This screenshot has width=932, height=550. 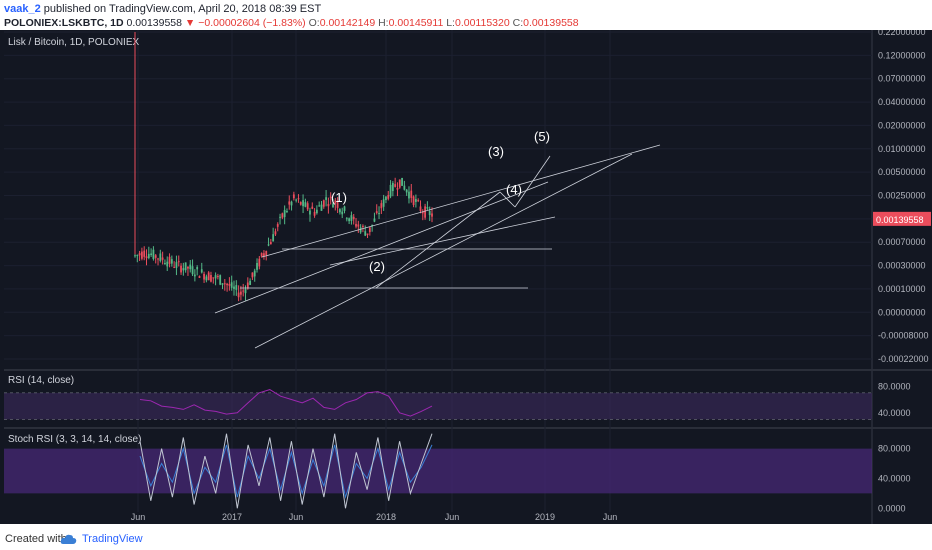 I want to click on y-tick-label: 0.00250000, so click(x=902, y=196).